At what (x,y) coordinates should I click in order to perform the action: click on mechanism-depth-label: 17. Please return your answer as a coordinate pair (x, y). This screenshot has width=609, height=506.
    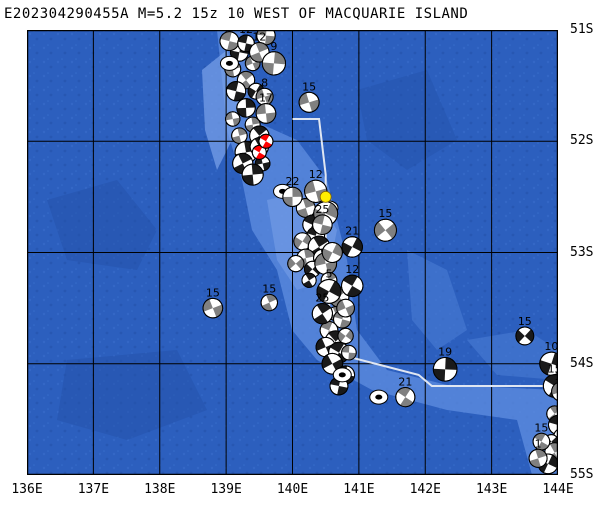
    Looking at the image, I should click on (266, 98).